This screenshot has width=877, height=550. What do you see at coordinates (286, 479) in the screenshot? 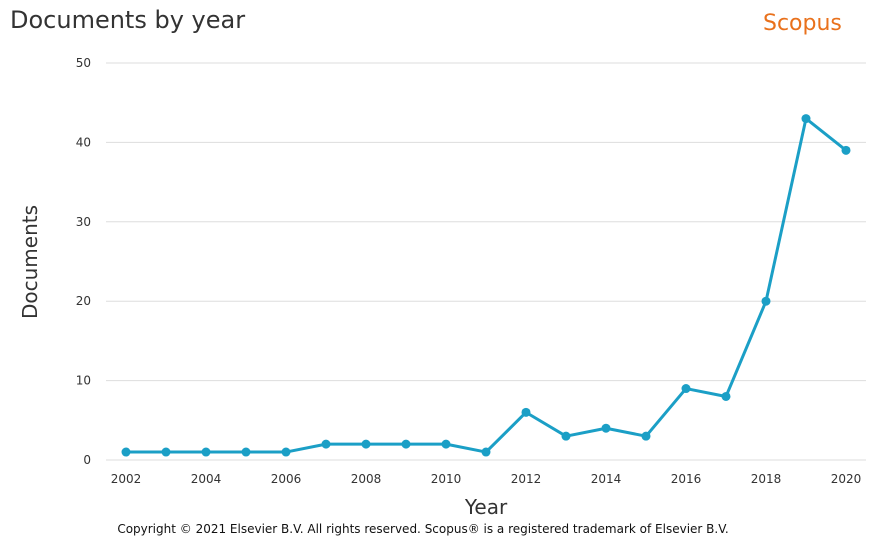
I see `x-tick-label: 2006` at bounding box center [286, 479].